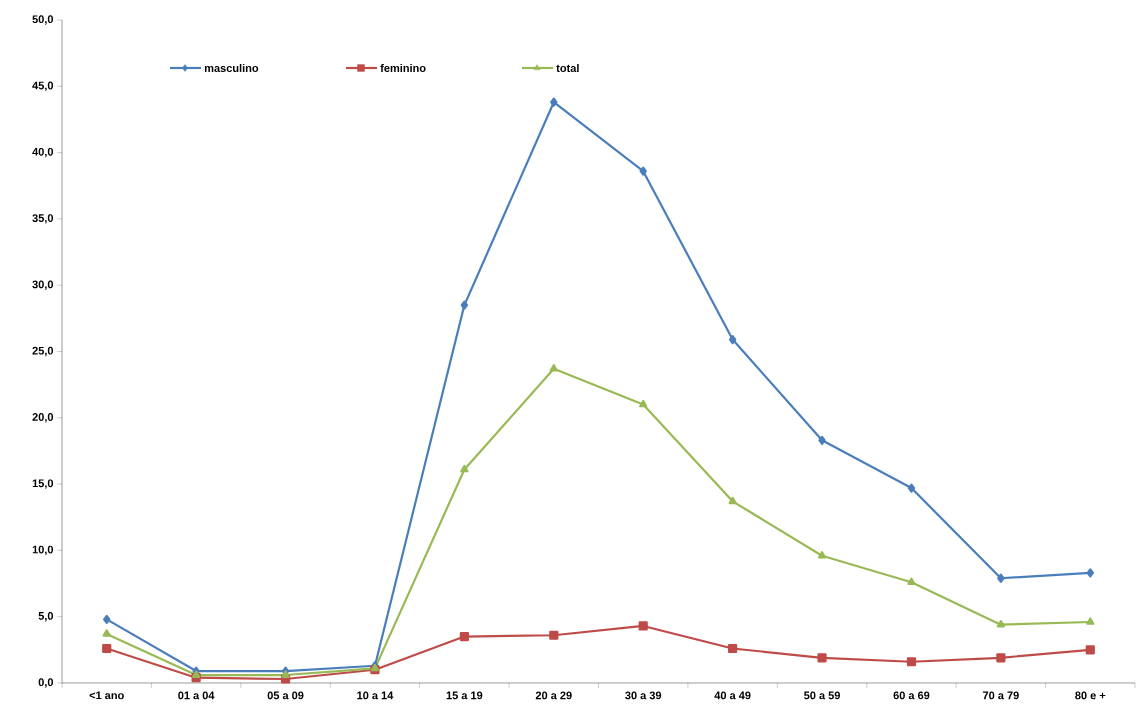 The height and width of the screenshot is (713, 1140). What do you see at coordinates (231, 68) in the screenshot?
I see `legend-label: masculino` at bounding box center [231, 68].